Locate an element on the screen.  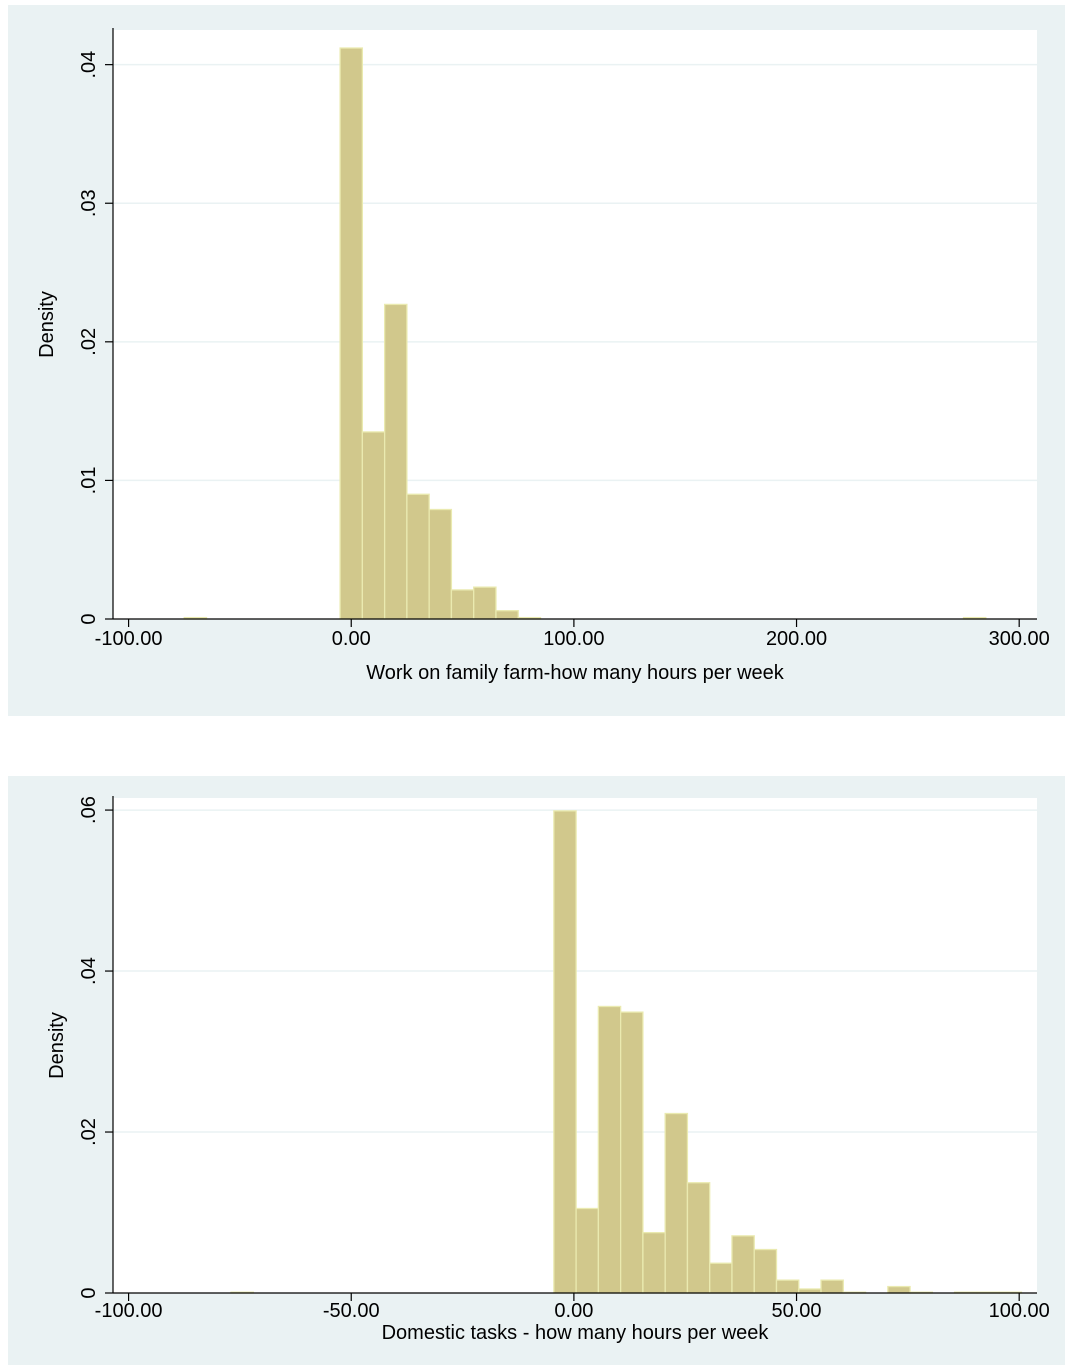
x-tick-label: 50.00 is located at coordinates (797, 1311).